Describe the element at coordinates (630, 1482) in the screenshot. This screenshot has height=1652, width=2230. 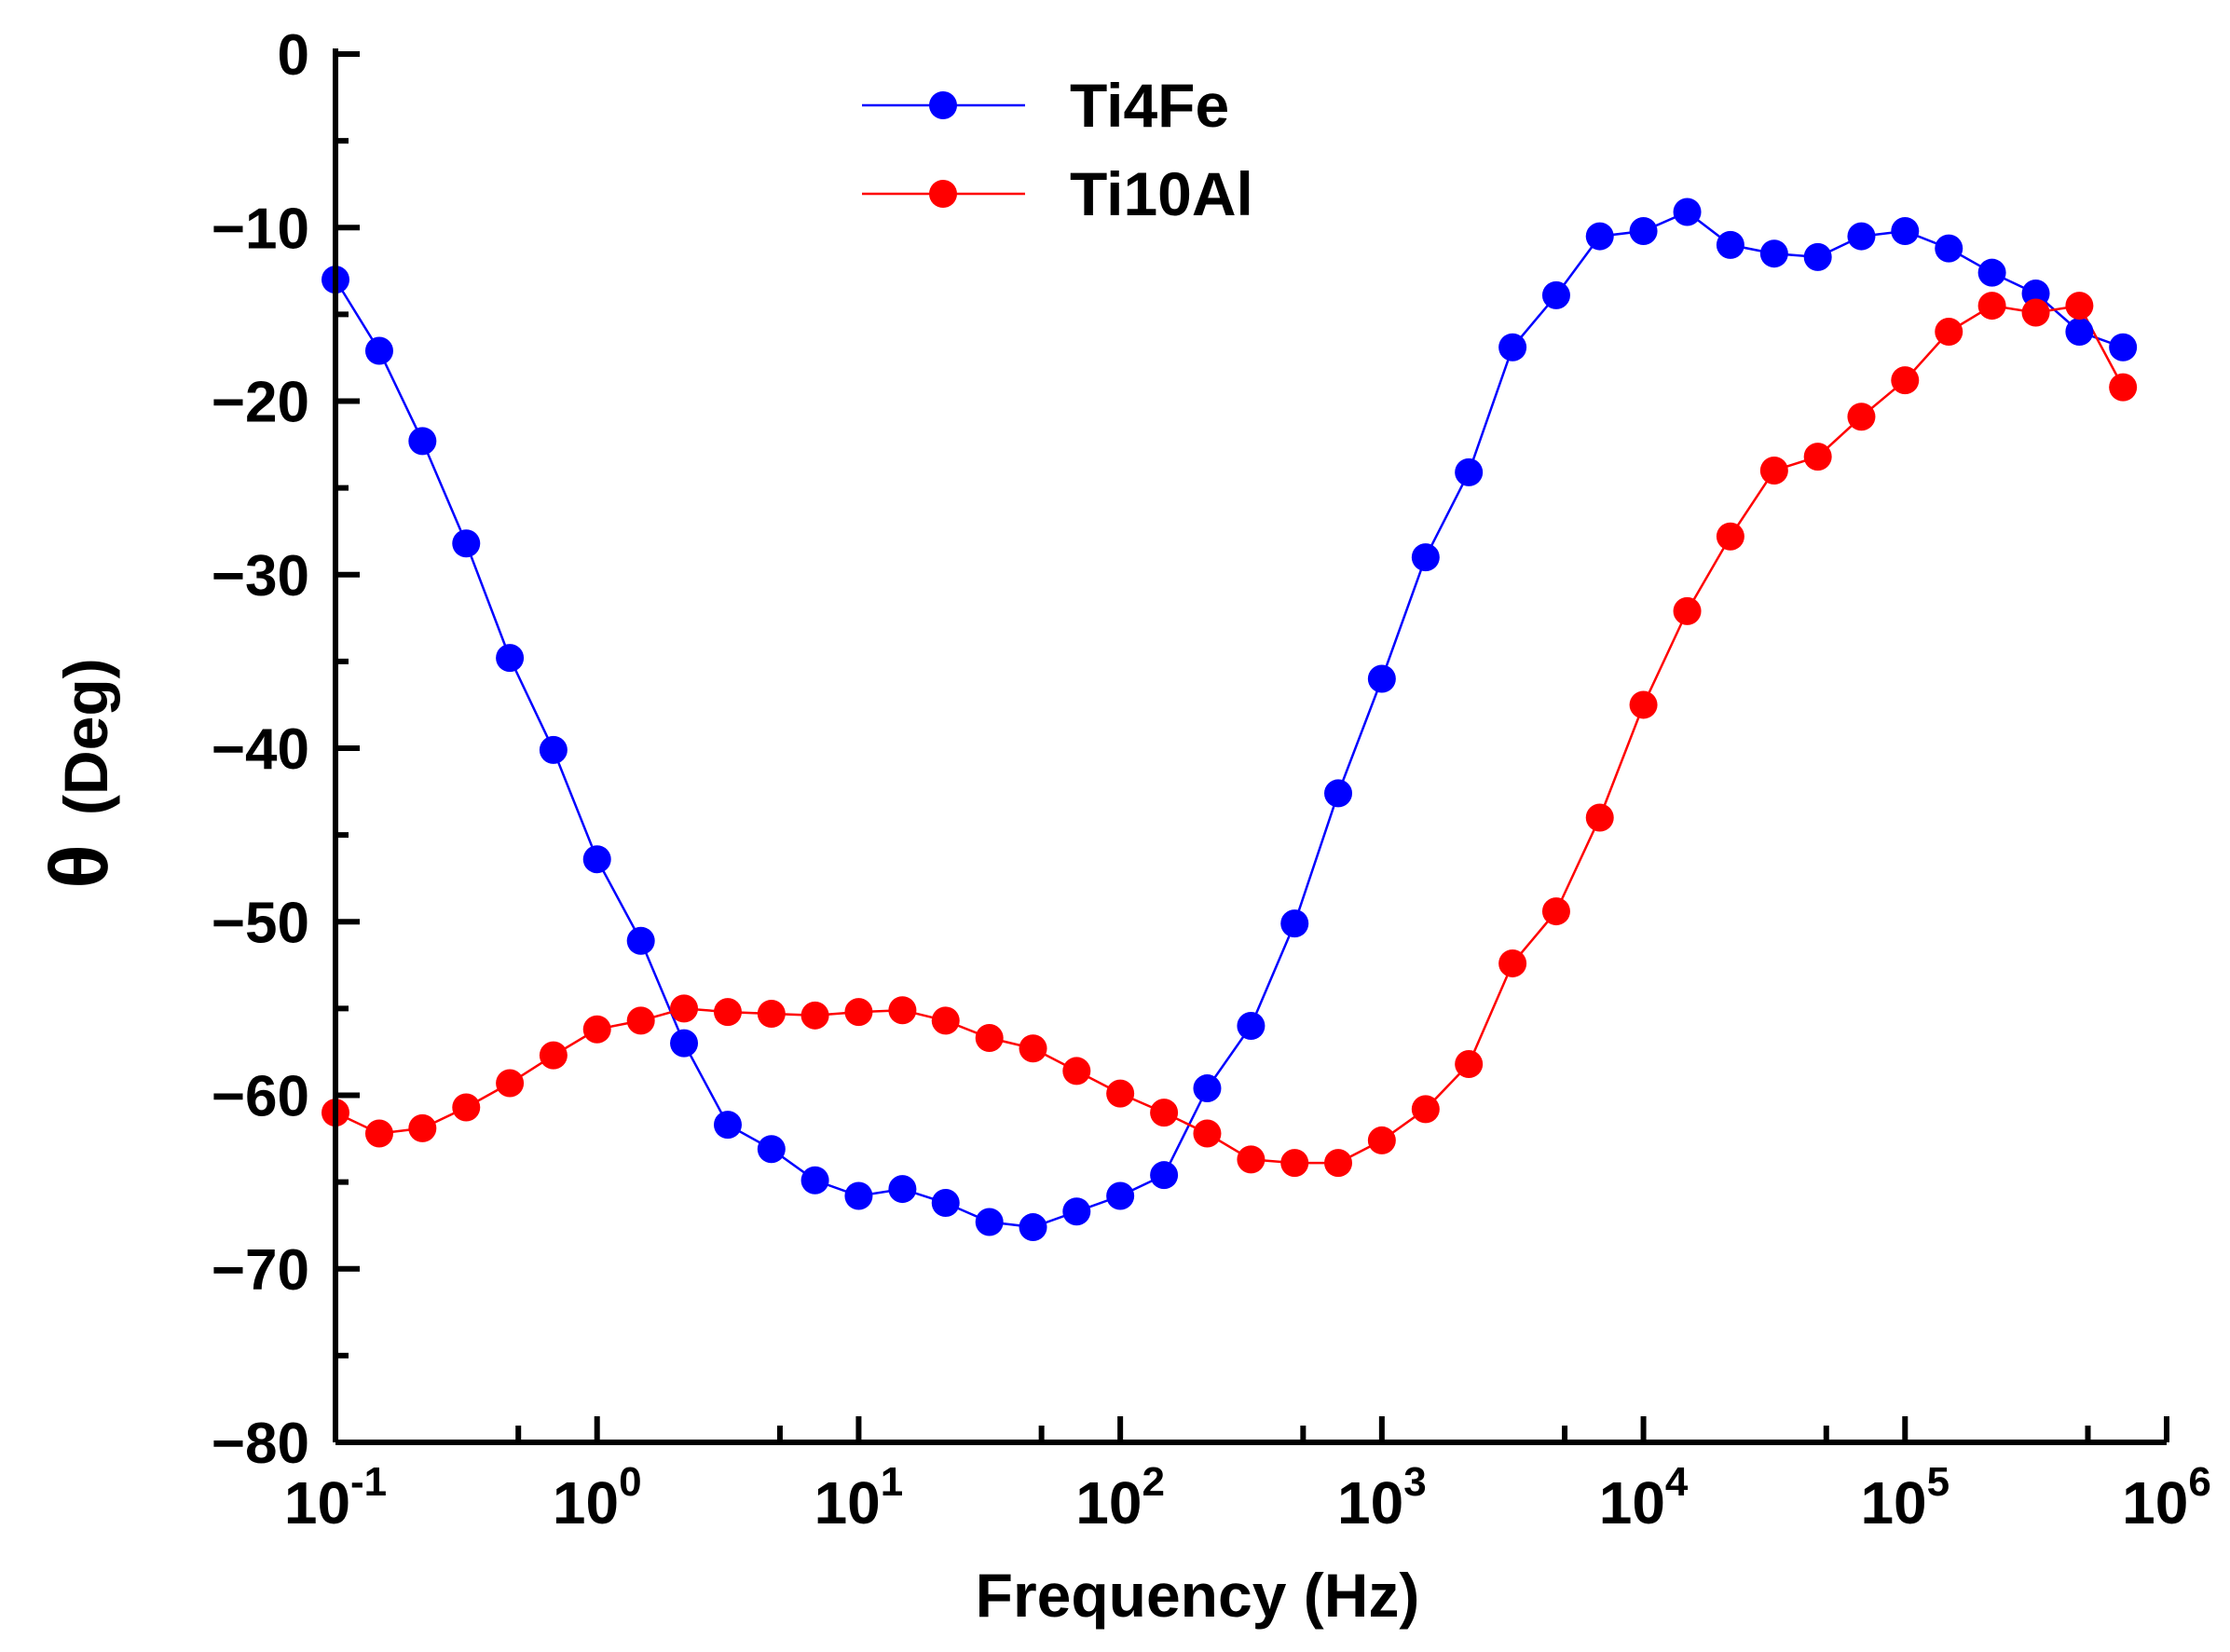
I see `x-tick-exponent: 0` at that location.